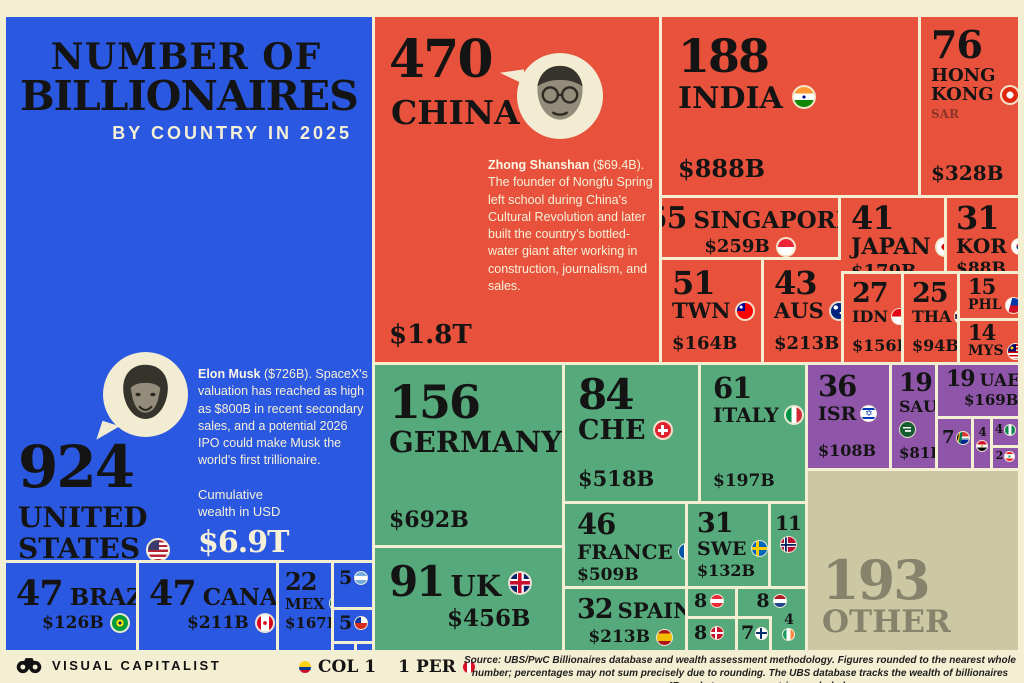 The width and height of the screenshot is (1024, 683). I want to click on cell-colombia-mini, so click(344, 647).